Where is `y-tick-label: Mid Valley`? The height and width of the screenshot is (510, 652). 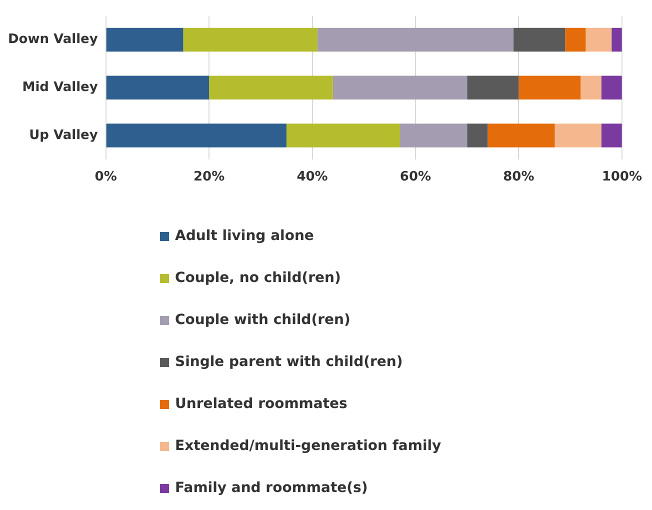
y-tick-label: Mid Valley is located at coordinates (60, 87).